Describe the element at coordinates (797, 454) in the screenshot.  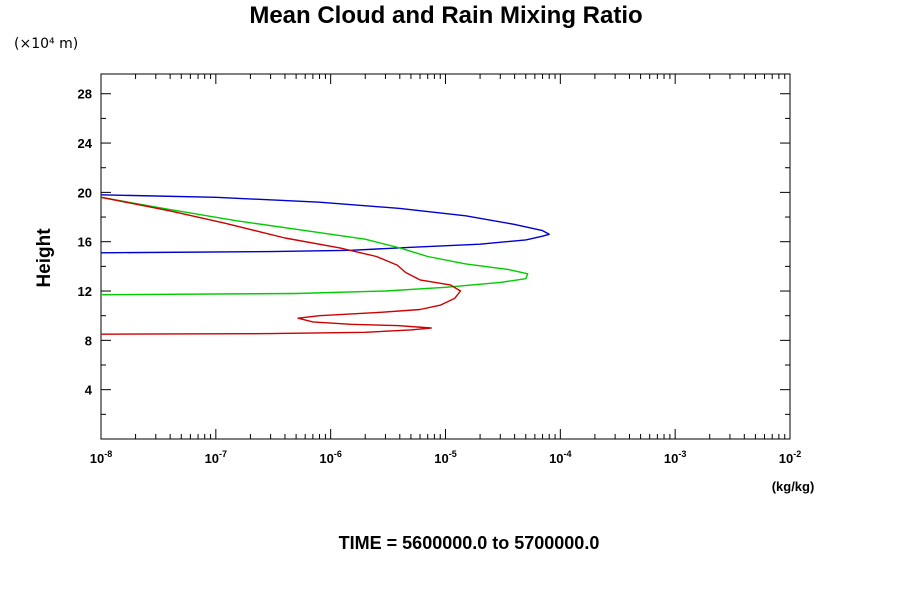
I see `x-tick-exponent: -2` at that location.